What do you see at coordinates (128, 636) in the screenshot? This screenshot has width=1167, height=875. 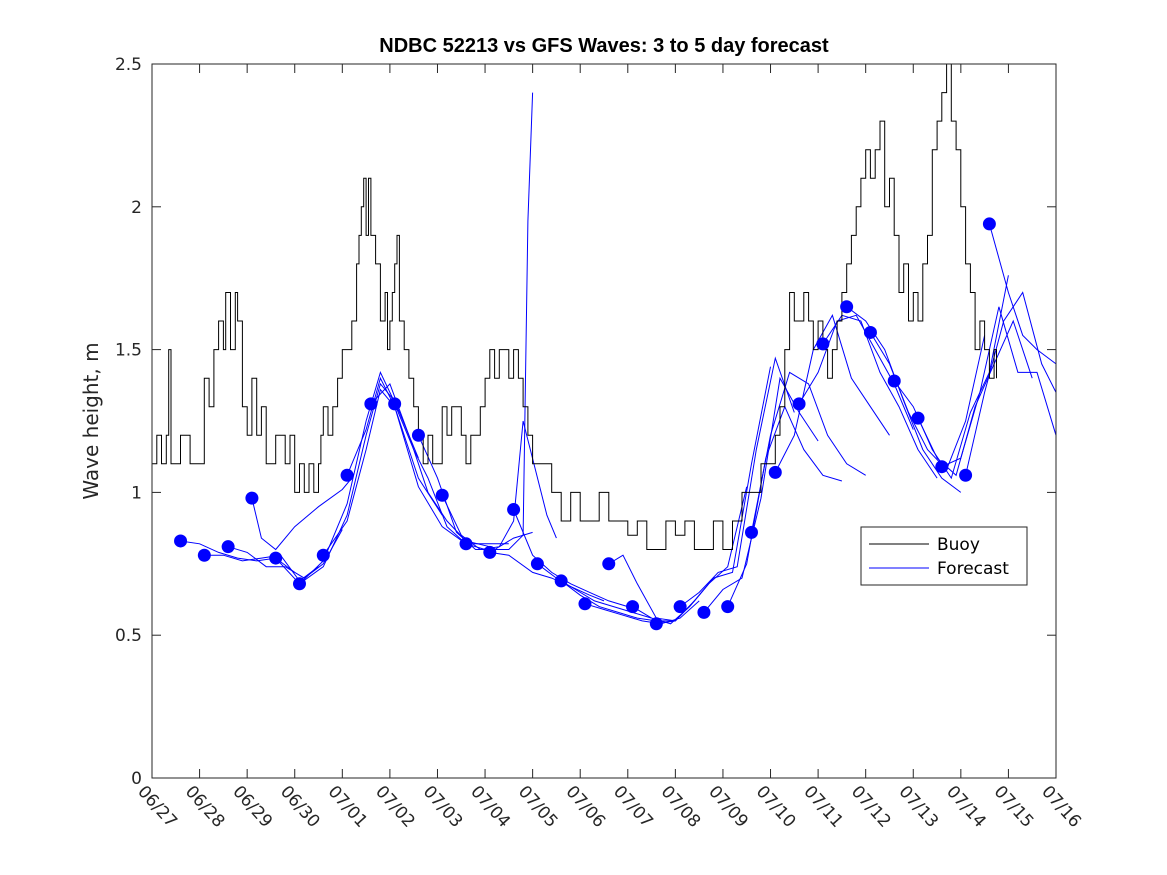 I see `y-tick-label: 0.5` at bounding box center [128, 636].